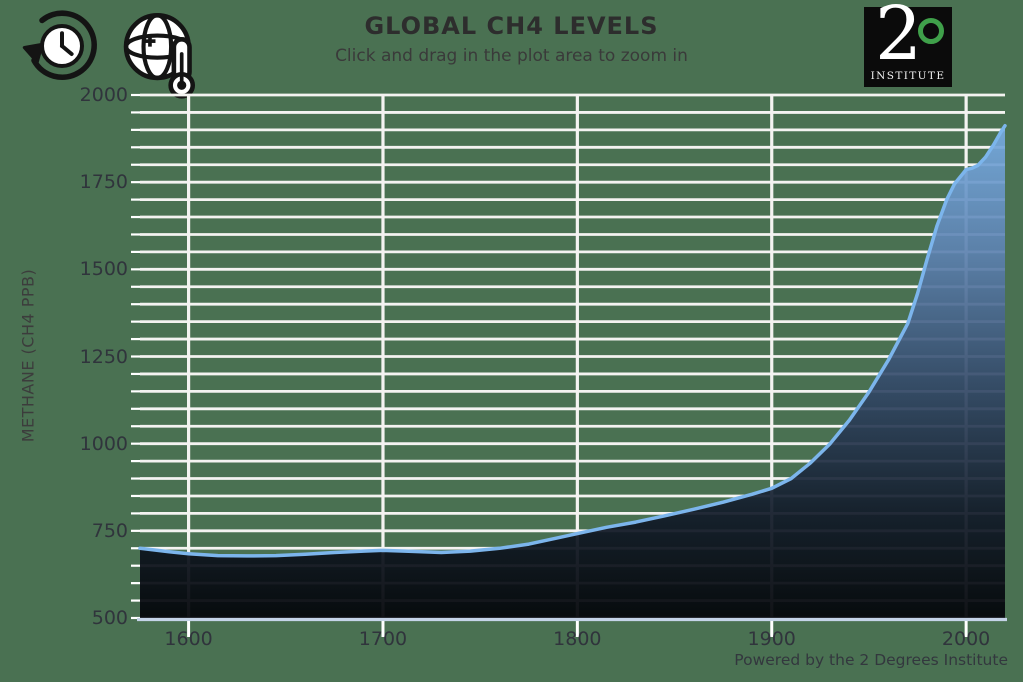 The height and width of the screenshot is (682, 1023). What do you see at coordinates (109, 530) in the screenshot?
I see `y-tick-label: 750` at bounding box center [109, 530].